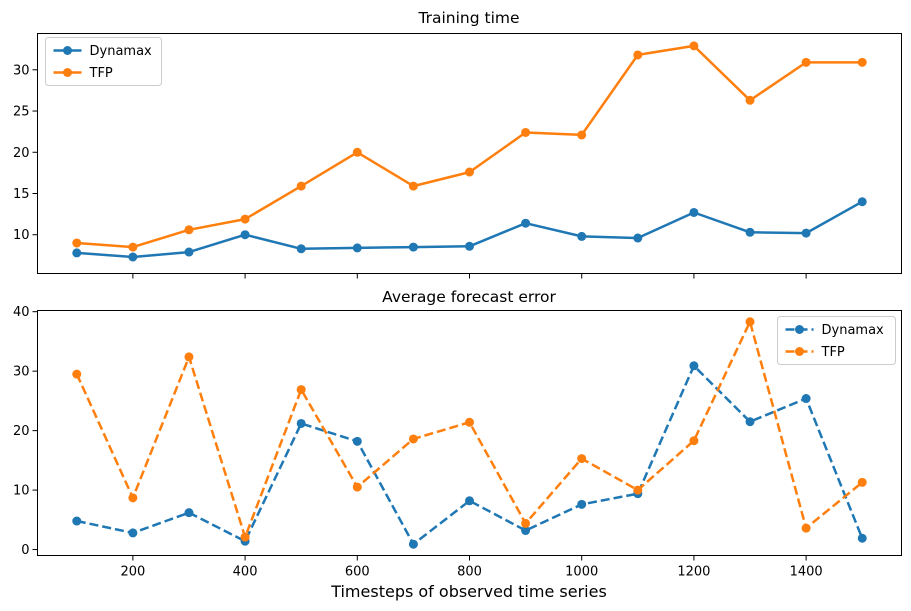 The width and height of the screenshot is (911, 611). What do you see at coordinates (21, 112) in the screenshot?
I see `y-tick-label: 25` at bounding box center [21, 112].